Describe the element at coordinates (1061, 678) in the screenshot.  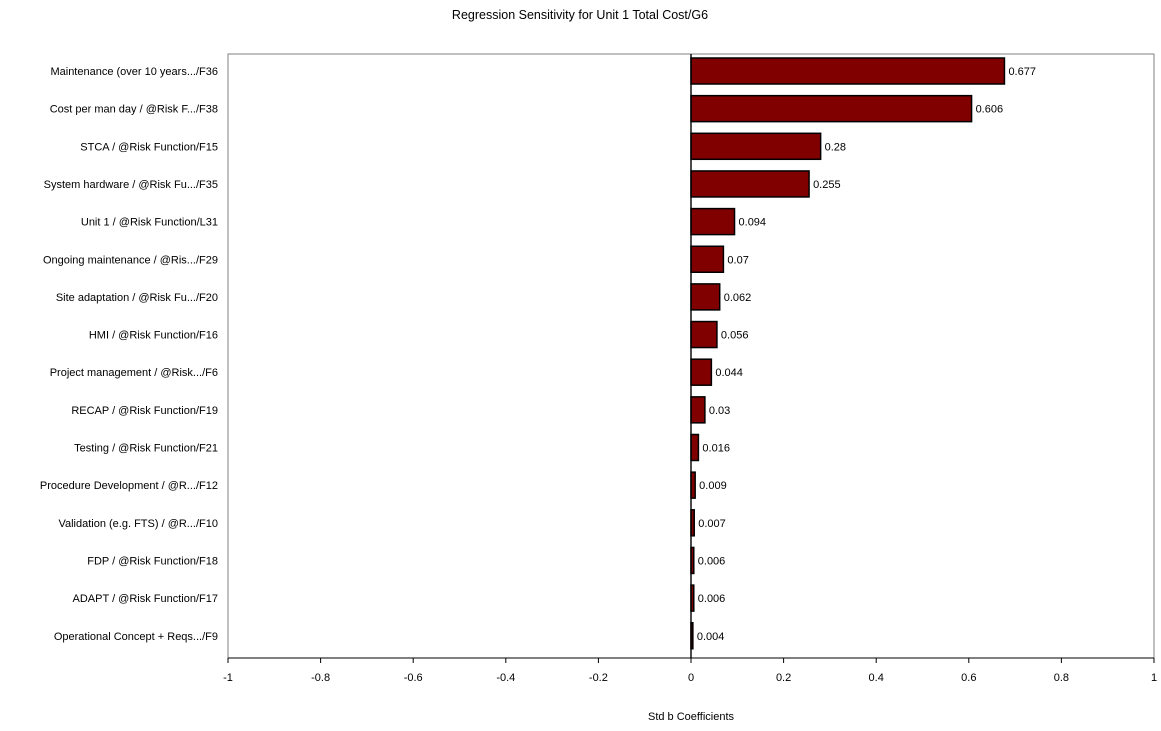
I see `x-tick-label: 0.8` at that location.